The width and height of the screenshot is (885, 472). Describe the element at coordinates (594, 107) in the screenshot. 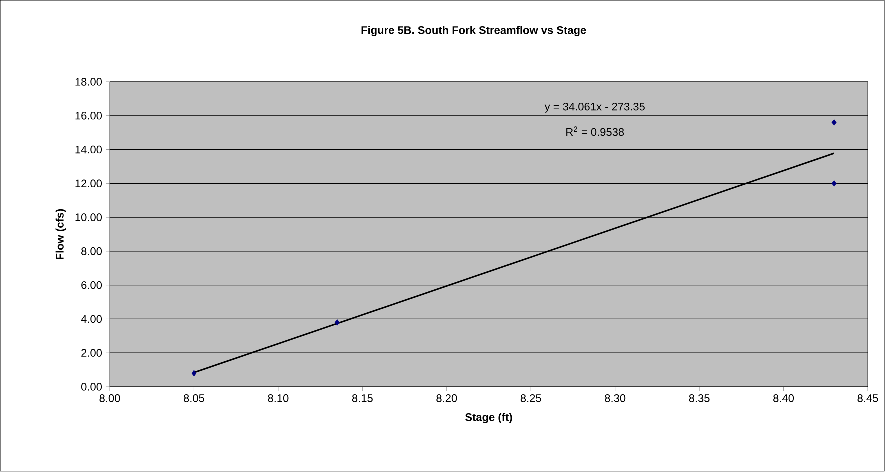

I see `annotation: y = 34.061x - 273.35` at that location.